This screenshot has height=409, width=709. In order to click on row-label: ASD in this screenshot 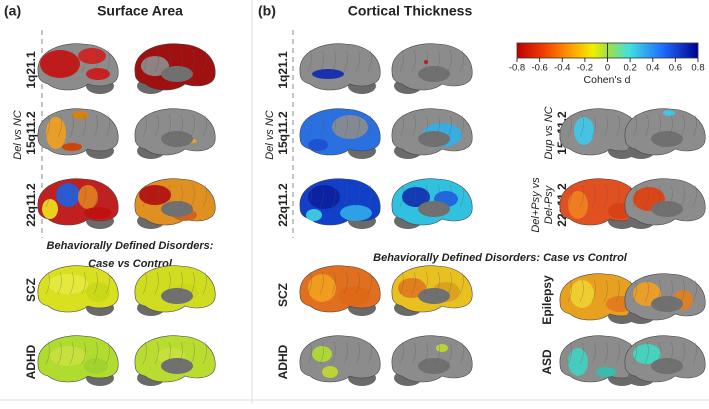, I will do `click(547, 362)`.